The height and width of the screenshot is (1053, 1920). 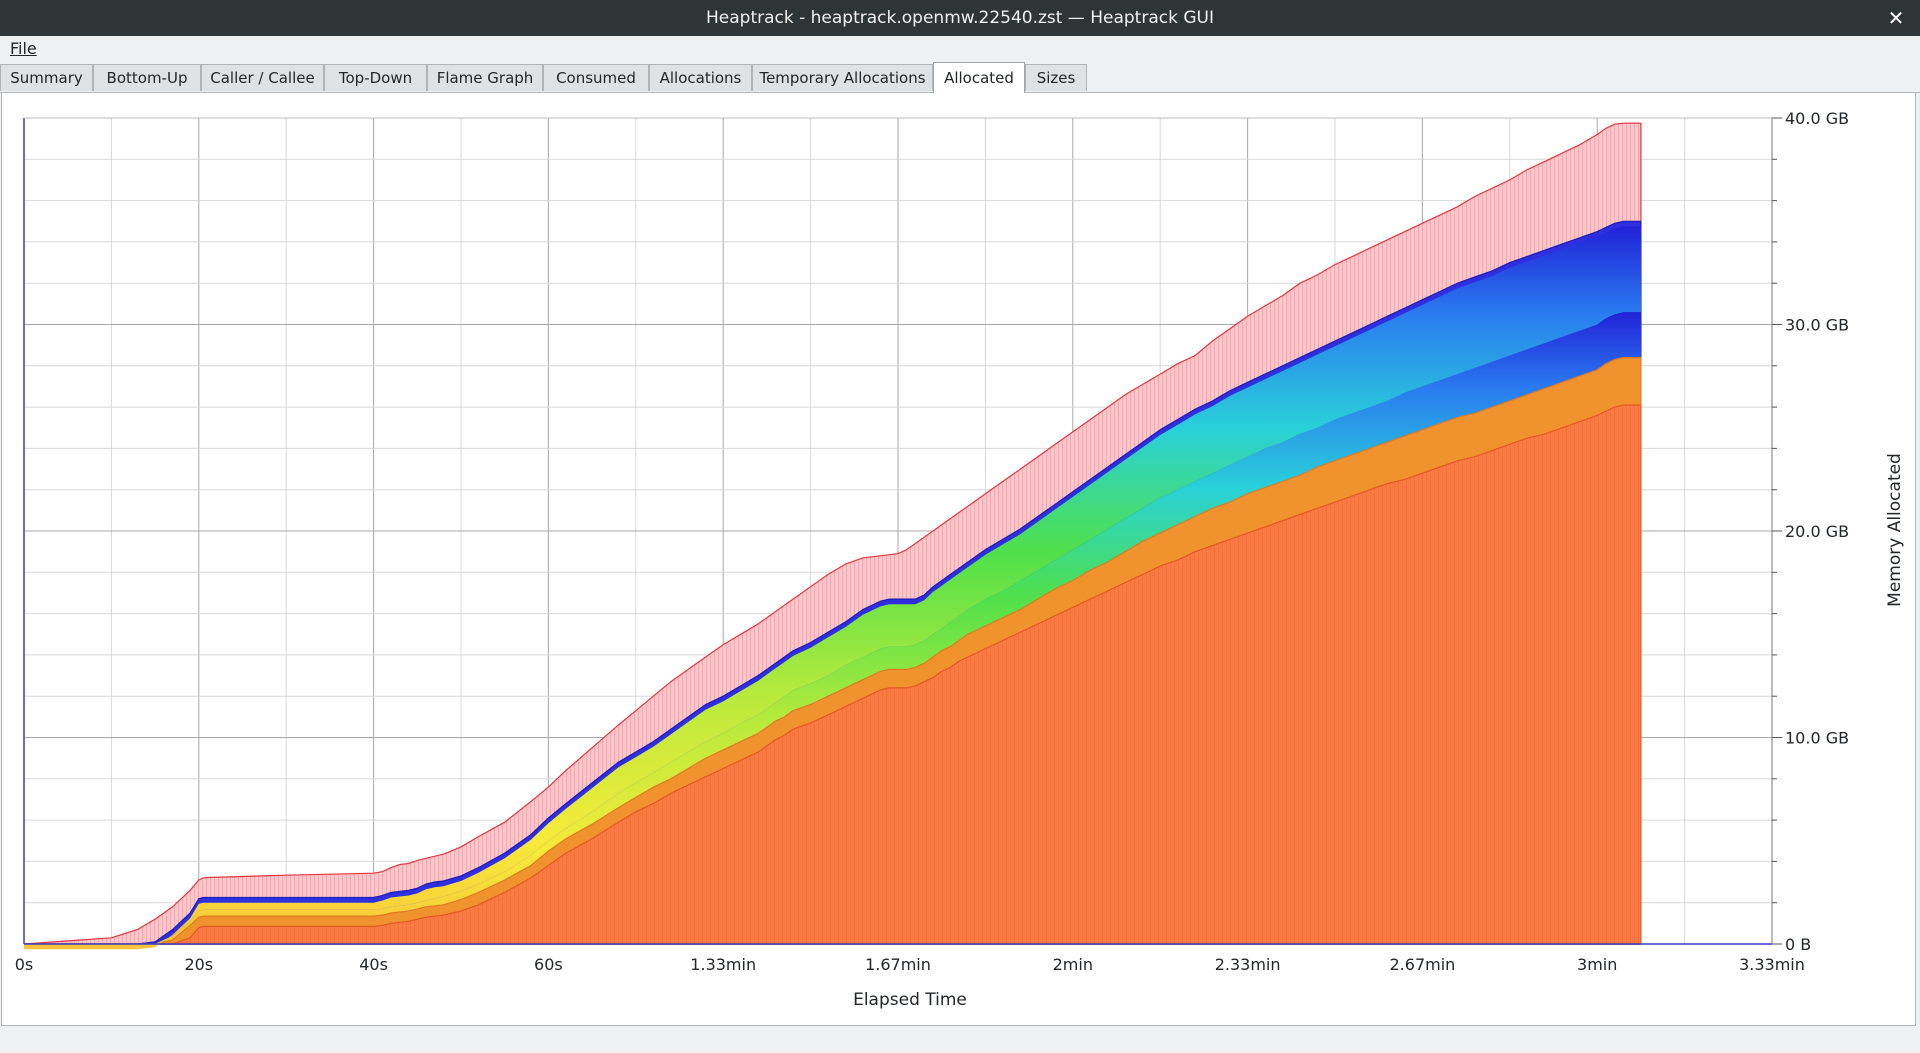 I want to click on close-icon: ✕, so click(x=1896, y=18).